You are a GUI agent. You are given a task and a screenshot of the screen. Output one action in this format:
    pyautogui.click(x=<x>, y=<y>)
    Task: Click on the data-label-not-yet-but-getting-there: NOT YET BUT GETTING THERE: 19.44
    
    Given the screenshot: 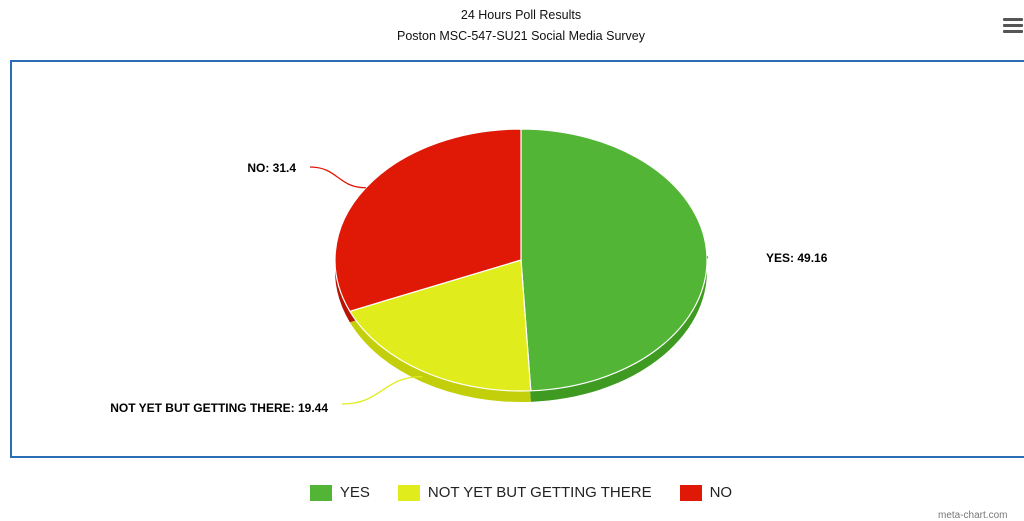 What is the action you would take?
    pyautogui.click(x=219, y=408)
    